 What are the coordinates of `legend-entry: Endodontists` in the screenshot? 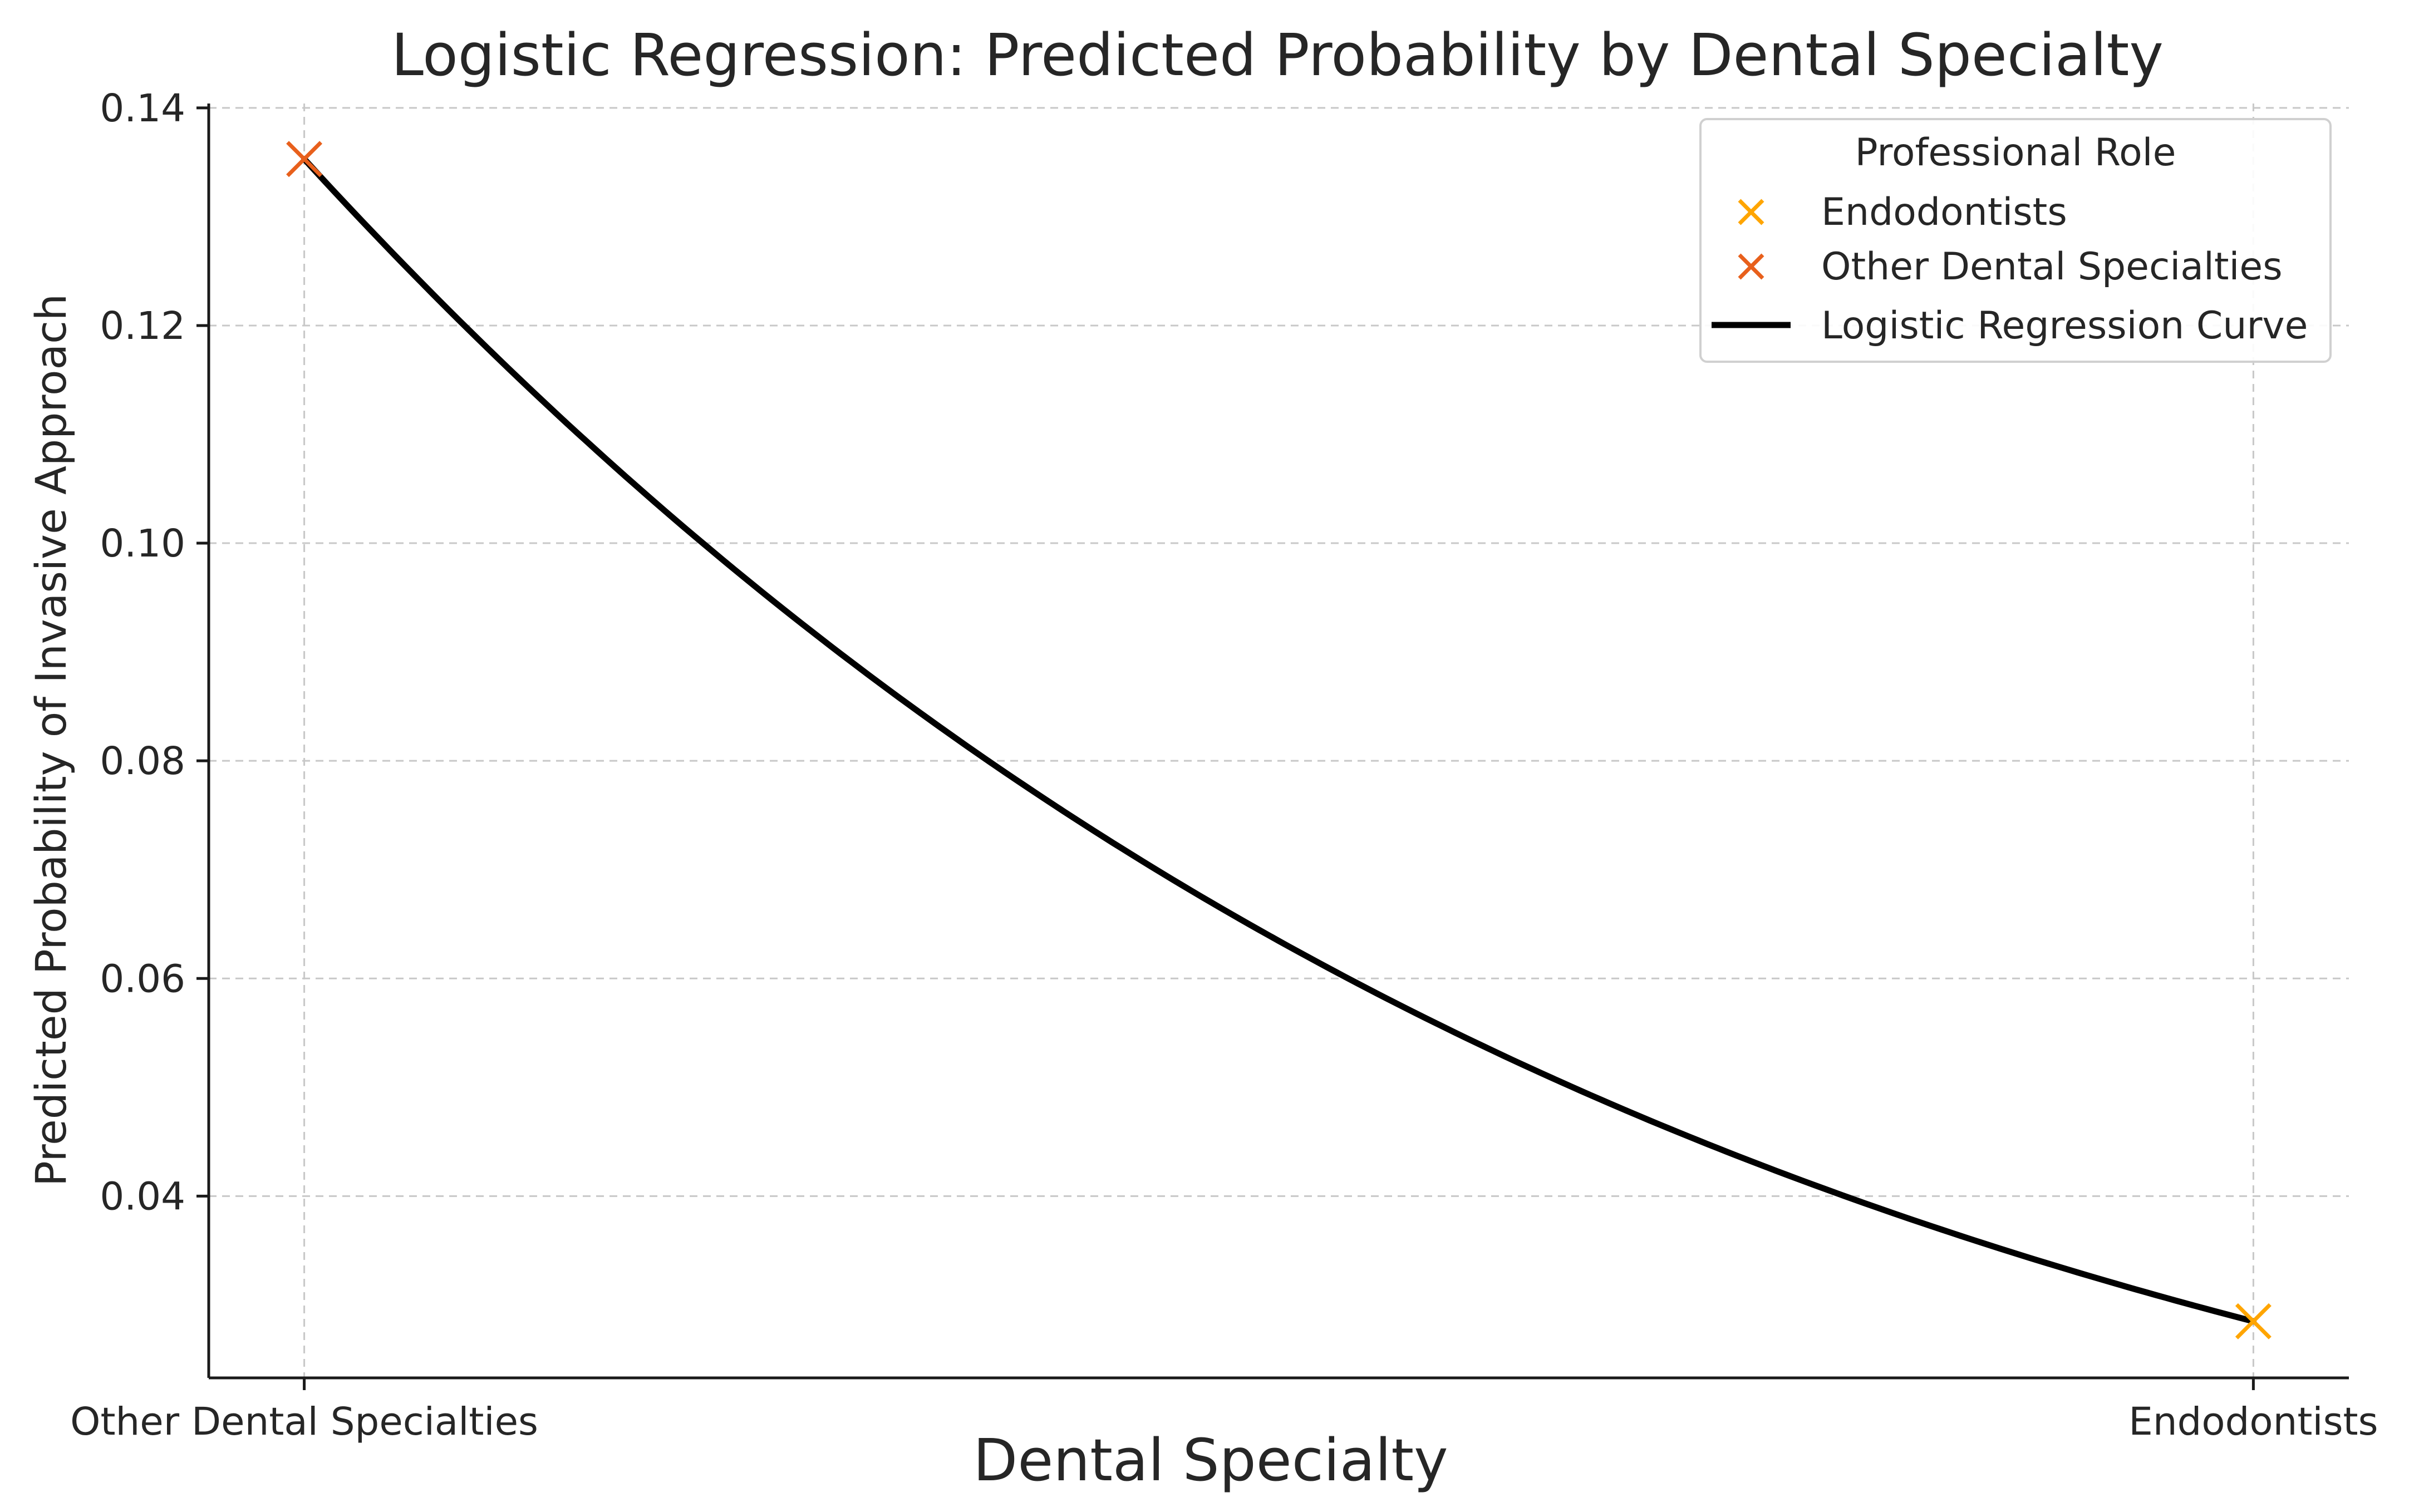 It's located at (1902, 212).